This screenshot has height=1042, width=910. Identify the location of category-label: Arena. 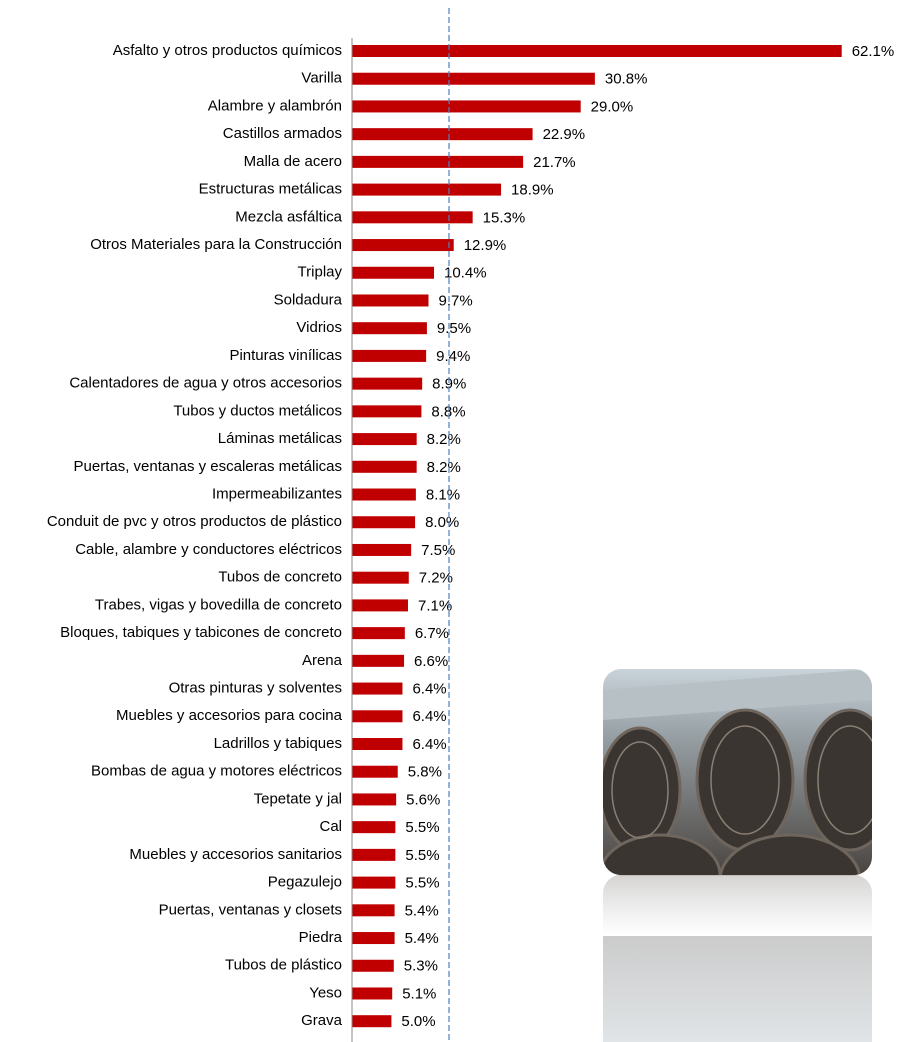
(322, 660).